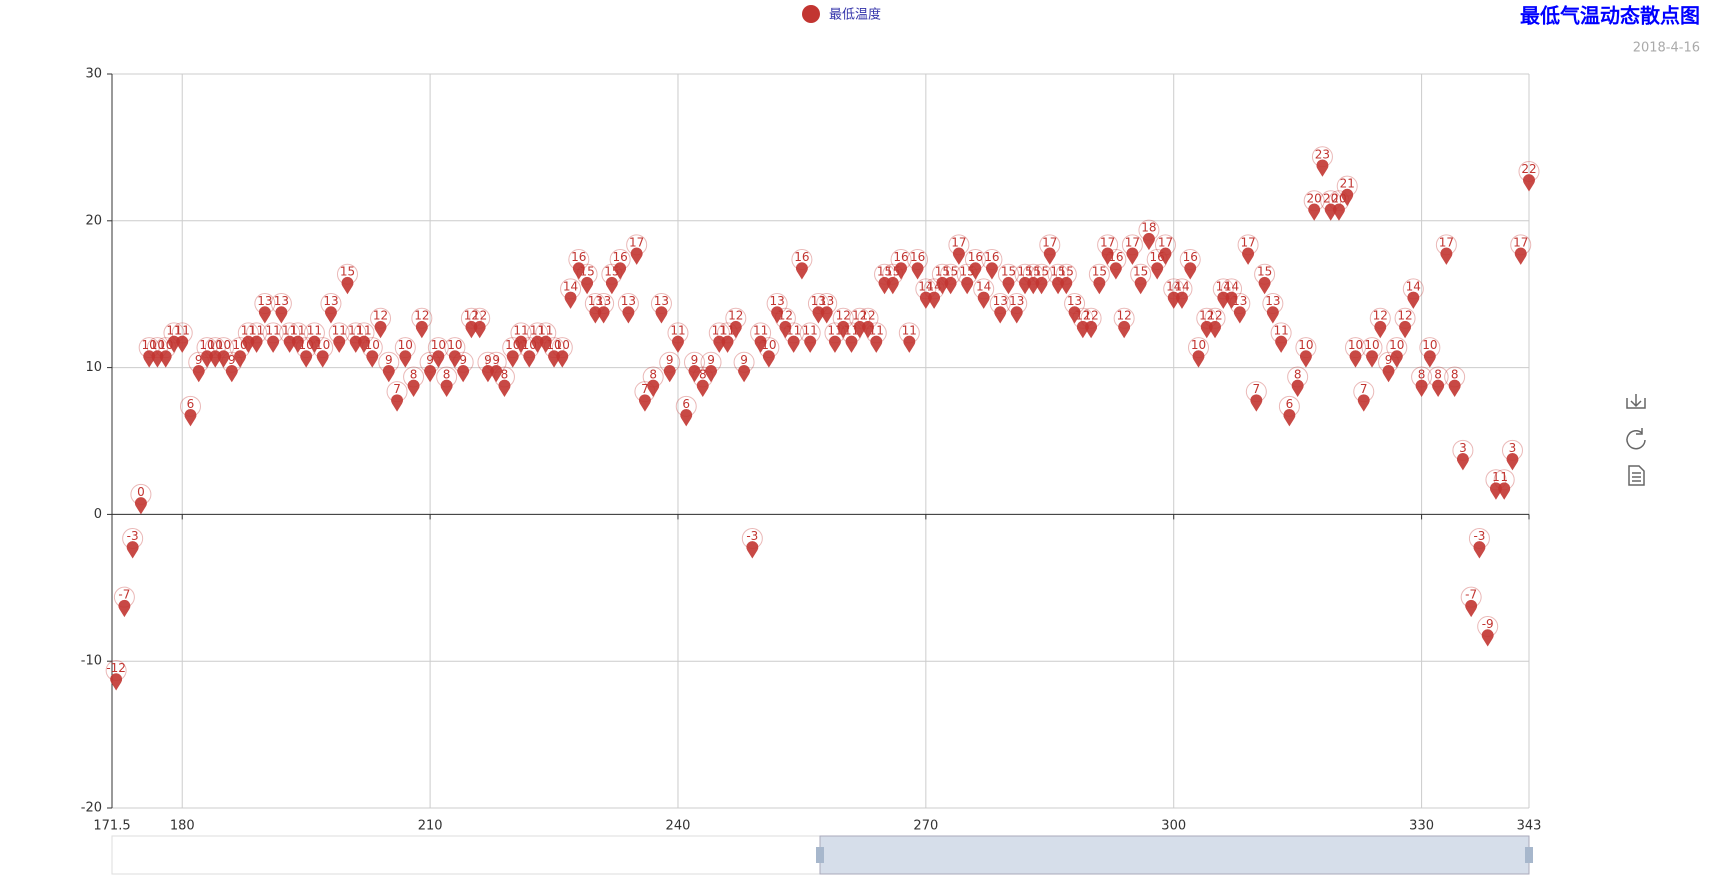 The image size is (1722, 888). Describe the element at coordinates (133, 543) in the screenshot. I see `point: -3` at that location.